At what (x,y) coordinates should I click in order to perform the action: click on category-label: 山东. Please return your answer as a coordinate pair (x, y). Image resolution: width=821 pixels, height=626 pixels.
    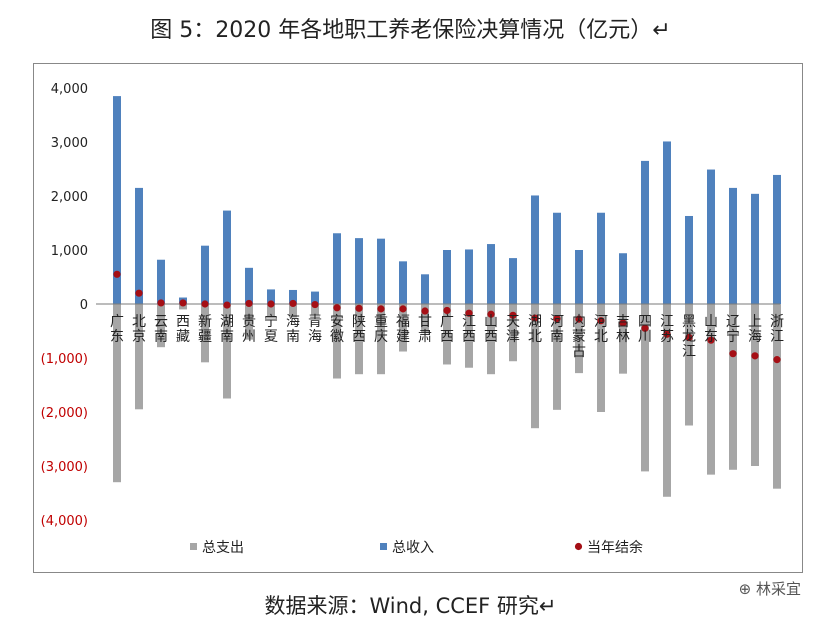
    Looking at the image, I should click on (711, 329).